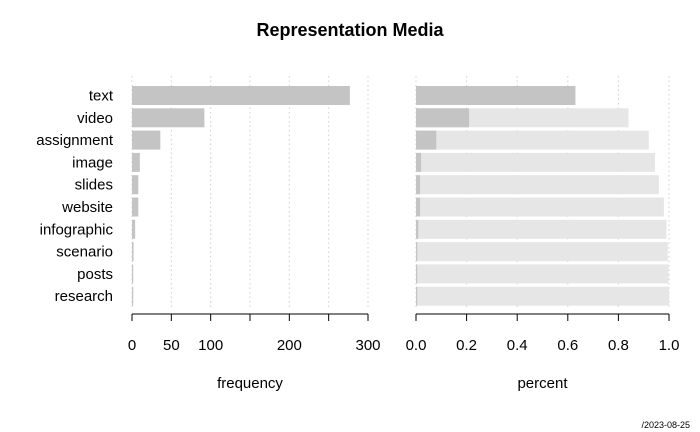 The width and height of the screenshot is (700, 432). Describe the element at coordinates (426, 140) in the screenshot. I see `percent-bar-assignment` at that location.